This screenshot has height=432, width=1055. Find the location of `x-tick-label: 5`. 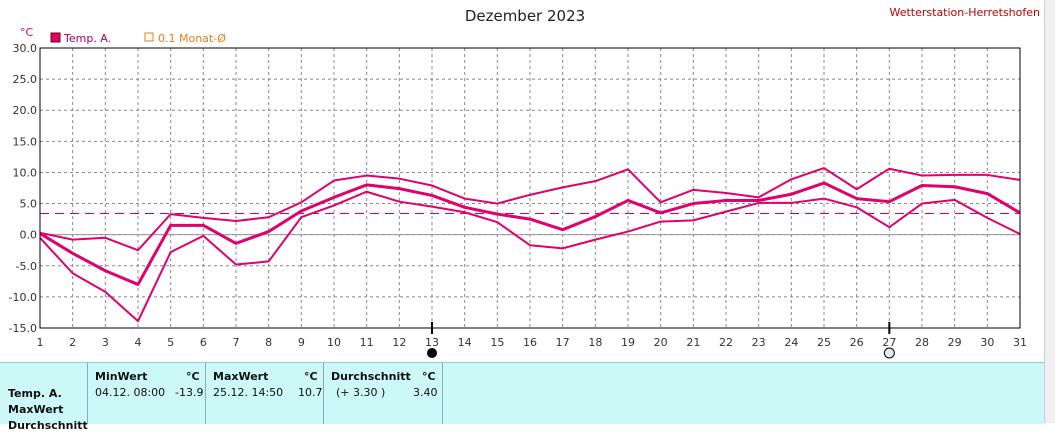

x-tick-label: 5 is located at coordinates (170, 342).